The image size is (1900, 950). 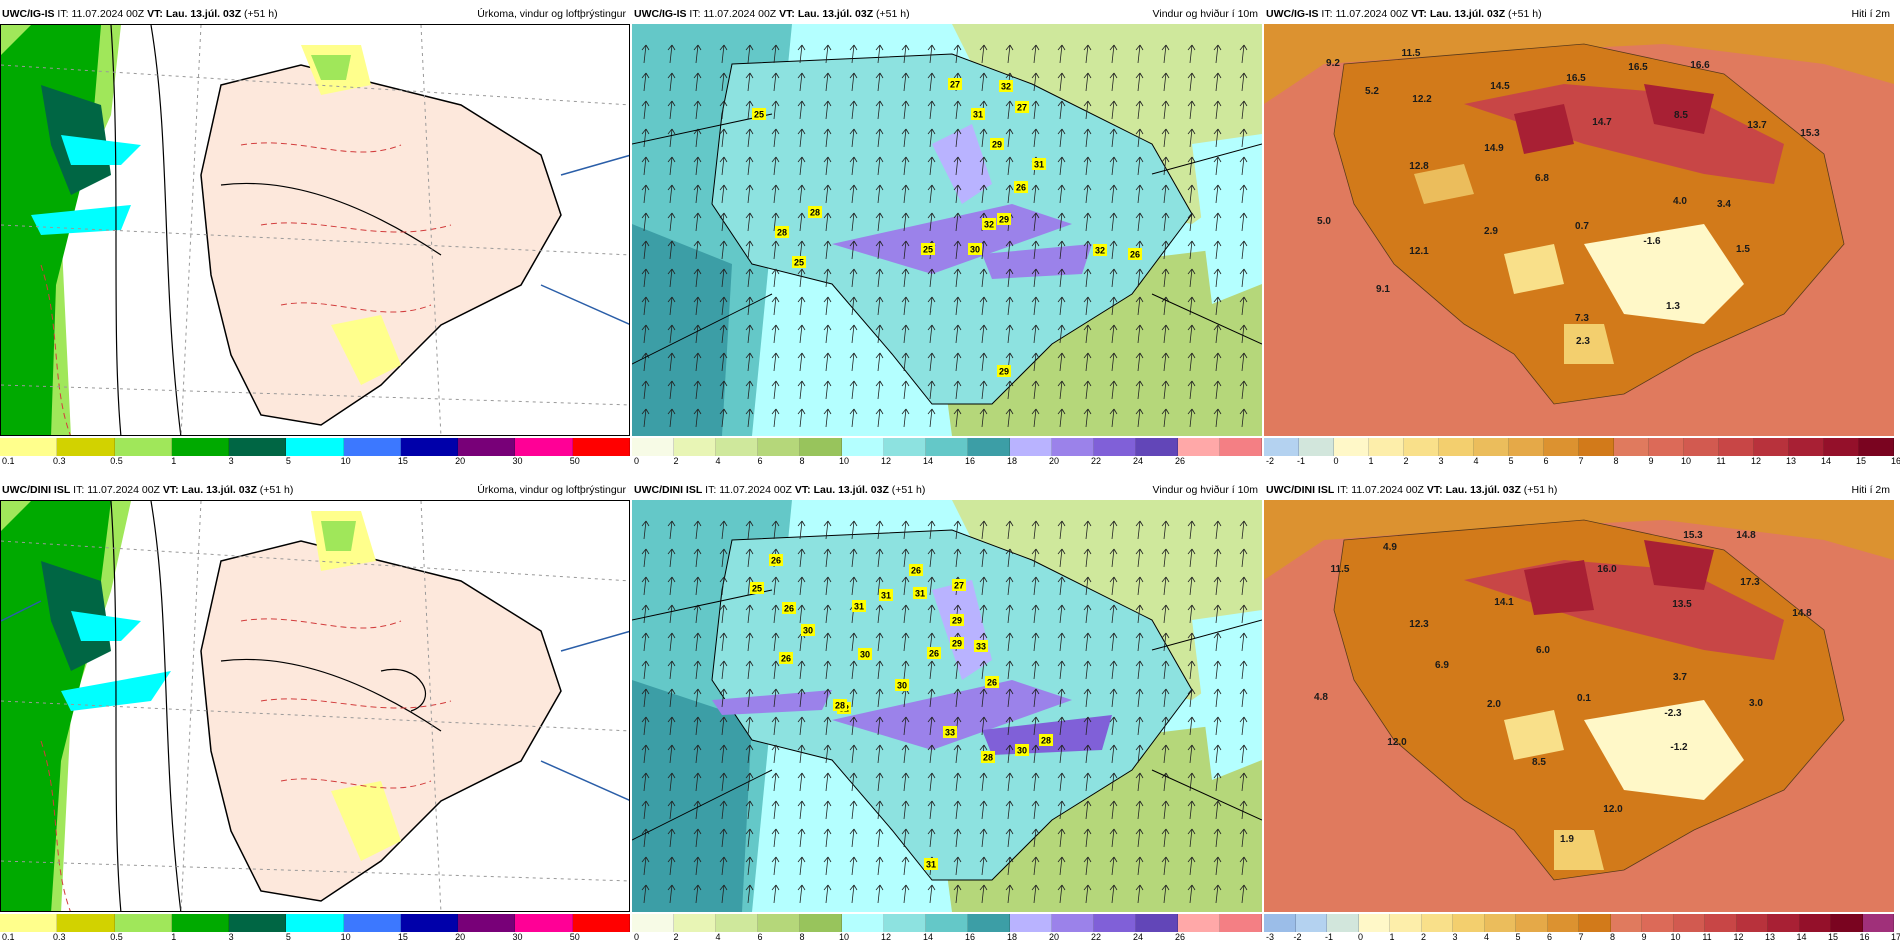 What do you see at coordinates (1581, 937) in the screenshot?
I see `colorbar-tick-label: 7` at bounding box center [1581, 937].